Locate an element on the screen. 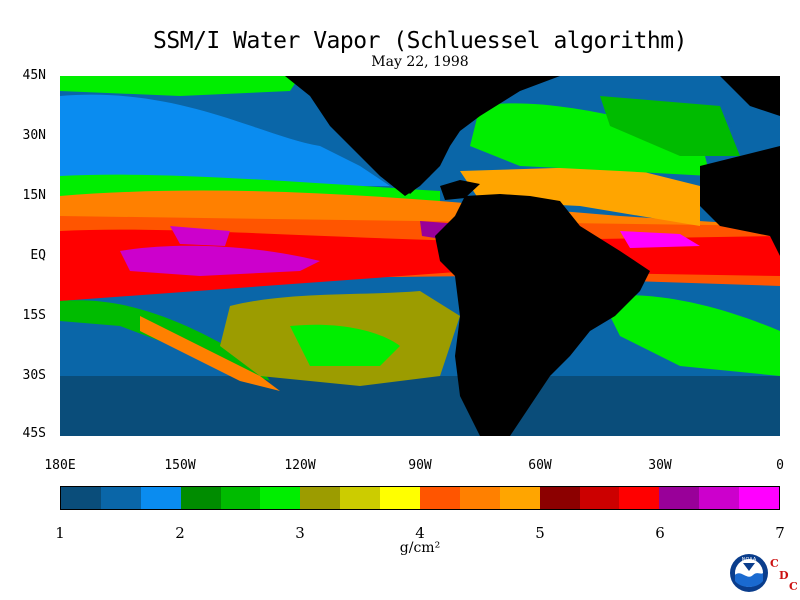 The image size is (800, 600). lon-label-120w: 120W is located at coordinates (300, 465).